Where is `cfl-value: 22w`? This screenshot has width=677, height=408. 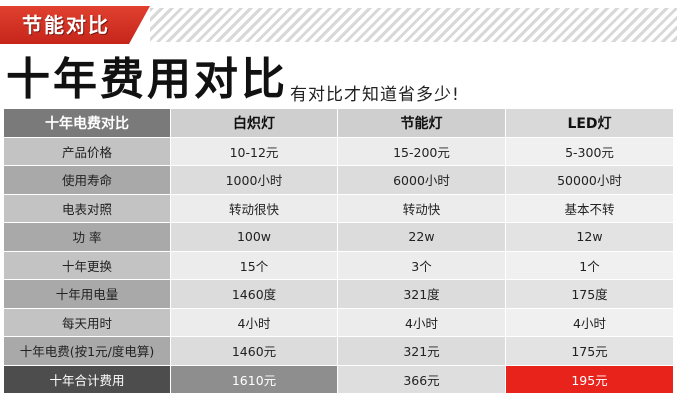 cfl-value: 22w is located at coordinates (421, 237).